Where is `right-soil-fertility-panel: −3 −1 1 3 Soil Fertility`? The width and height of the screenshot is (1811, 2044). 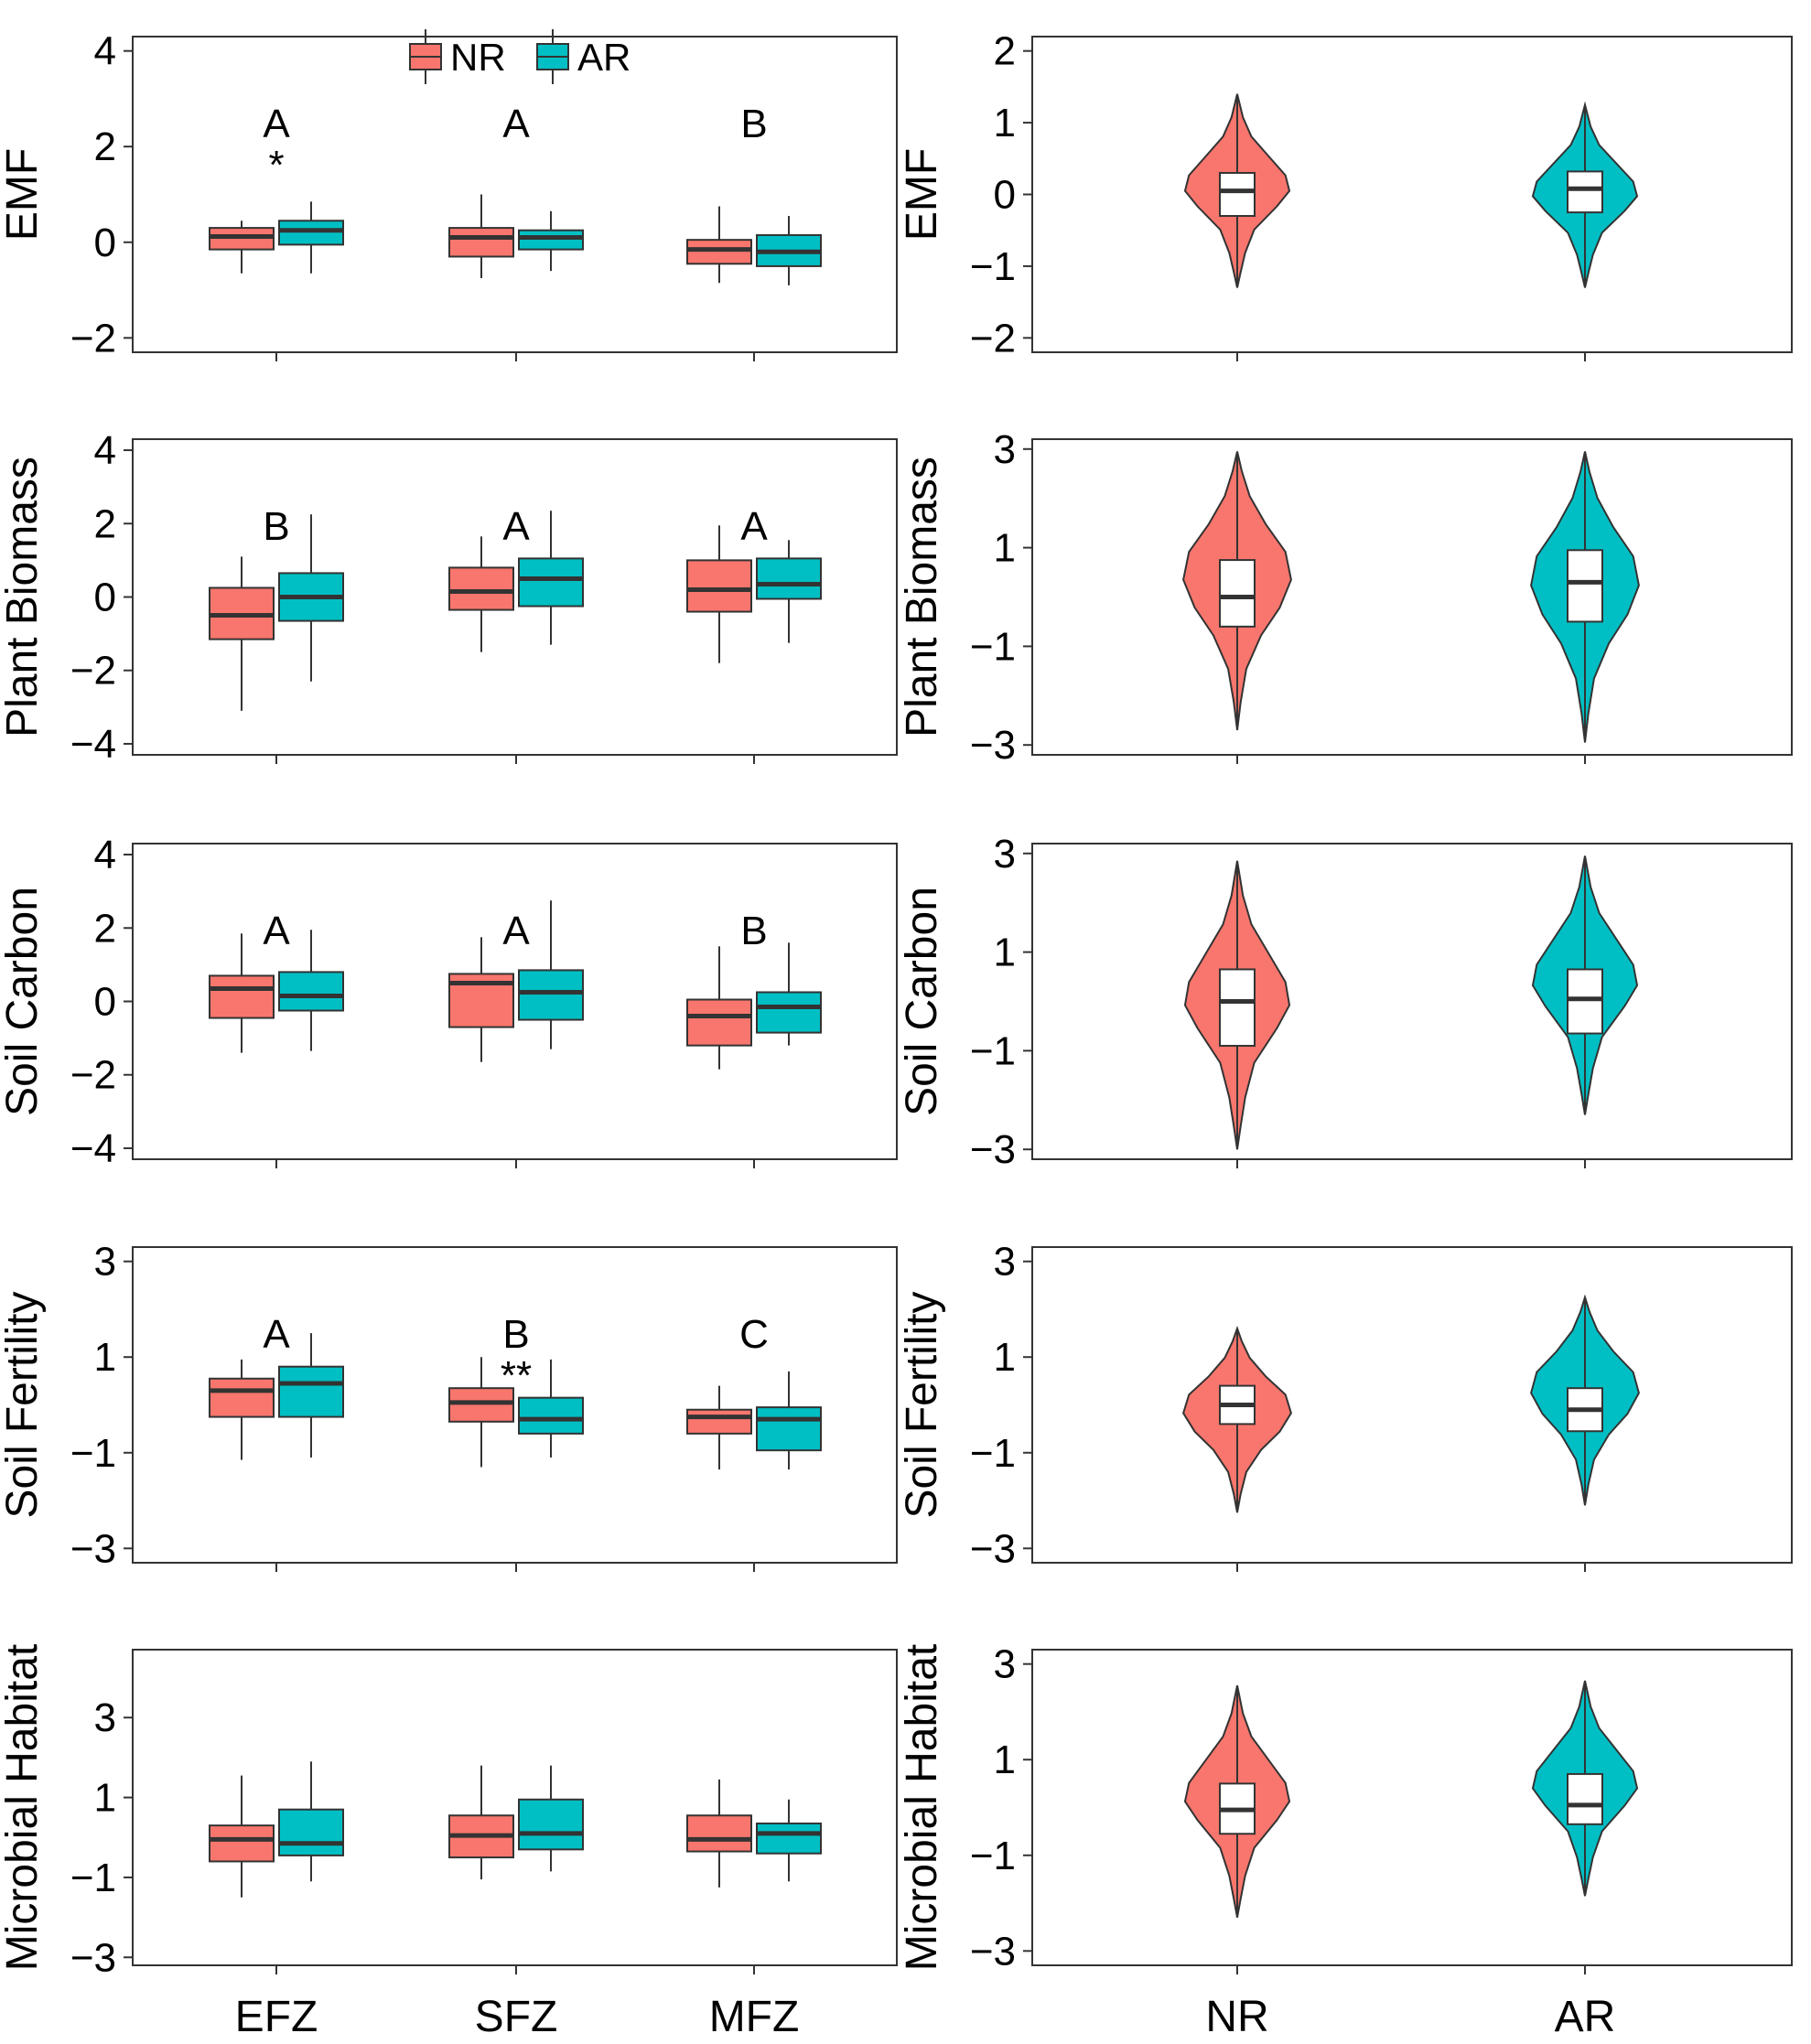 right-soil-fertility-panel: −3 −1 1 3 Soil Fertility is located at coordinates (1346, 1406).